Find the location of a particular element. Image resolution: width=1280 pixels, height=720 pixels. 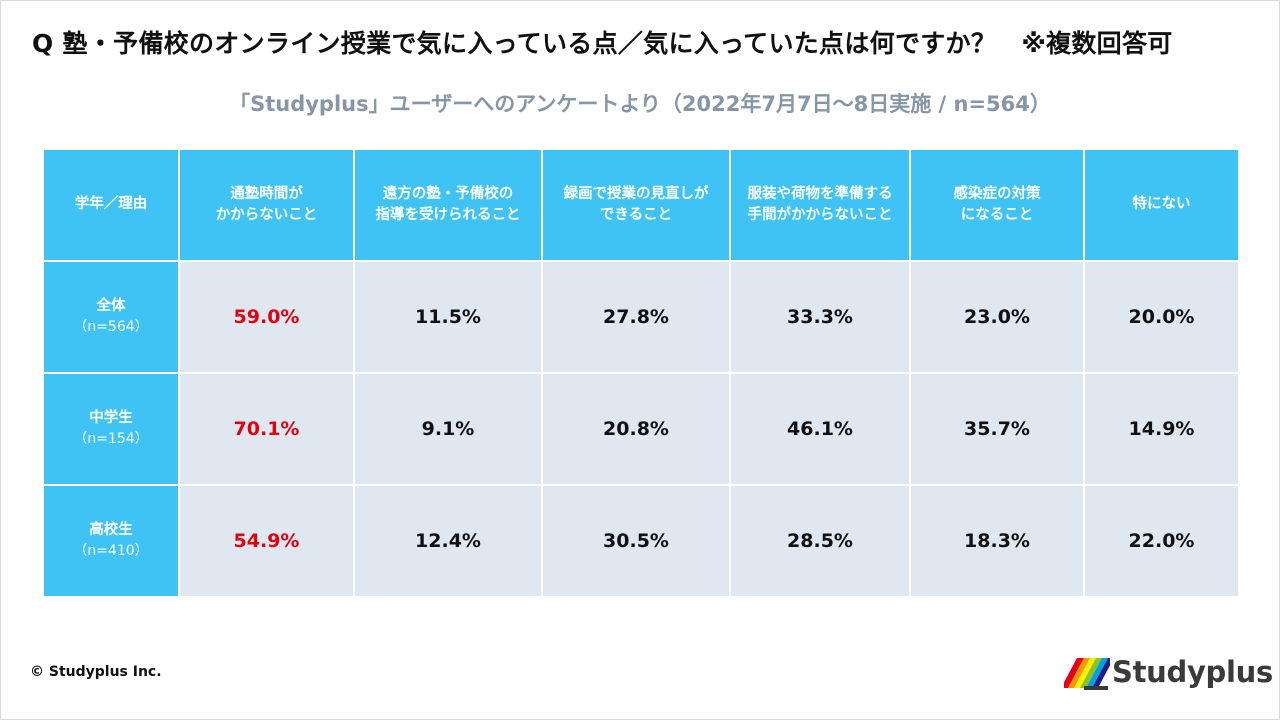

table-cell: 20.0% is located at coordinates (1161, 317).